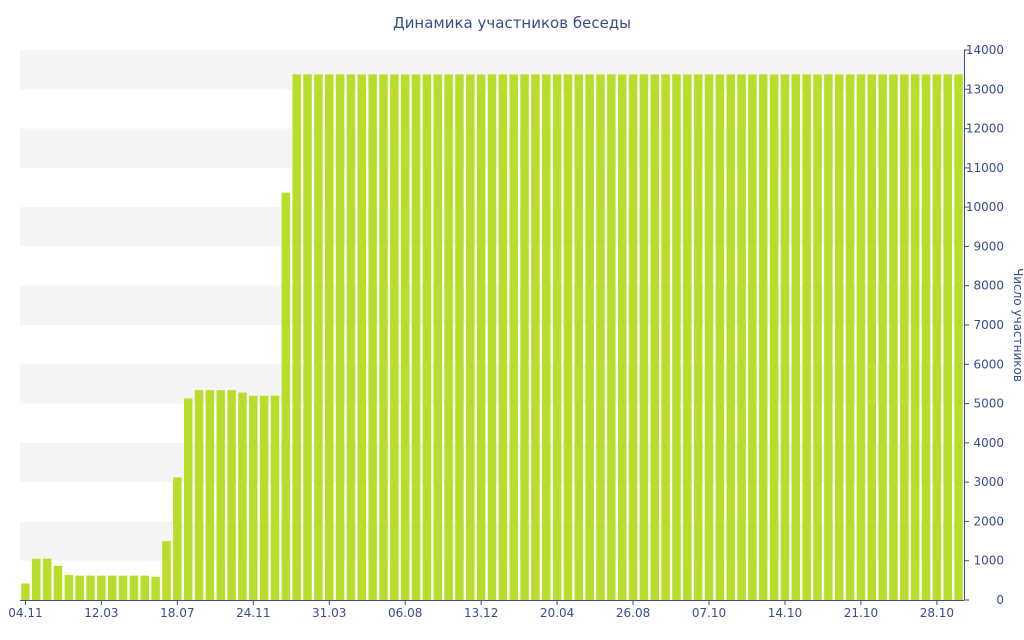 Image resolution: width=1024 pixels, height=640 pixels. What do you see at coordinates (25, 613) in the screenshot?
I see `x-tick-label: 04.11` at bounding box center [25, 613].